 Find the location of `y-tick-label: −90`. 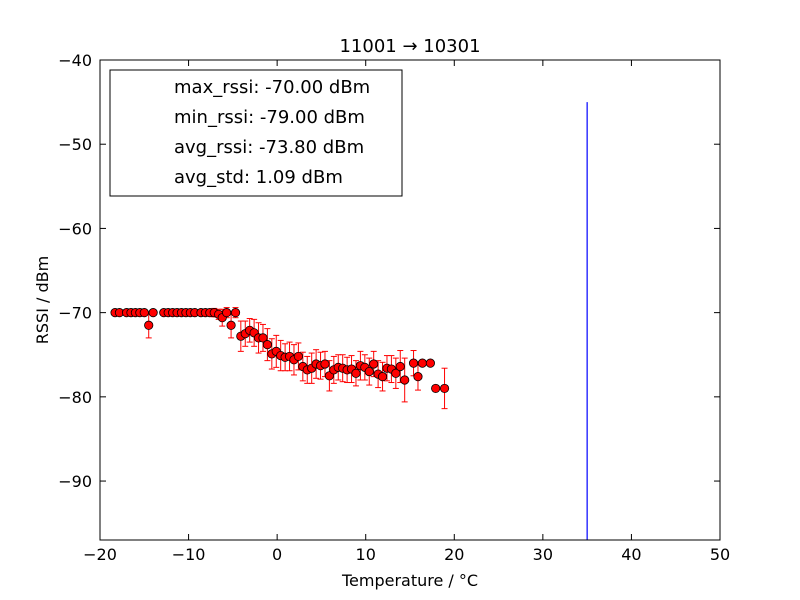

y-tick-label: −90 is located at coordinates (75, 481).